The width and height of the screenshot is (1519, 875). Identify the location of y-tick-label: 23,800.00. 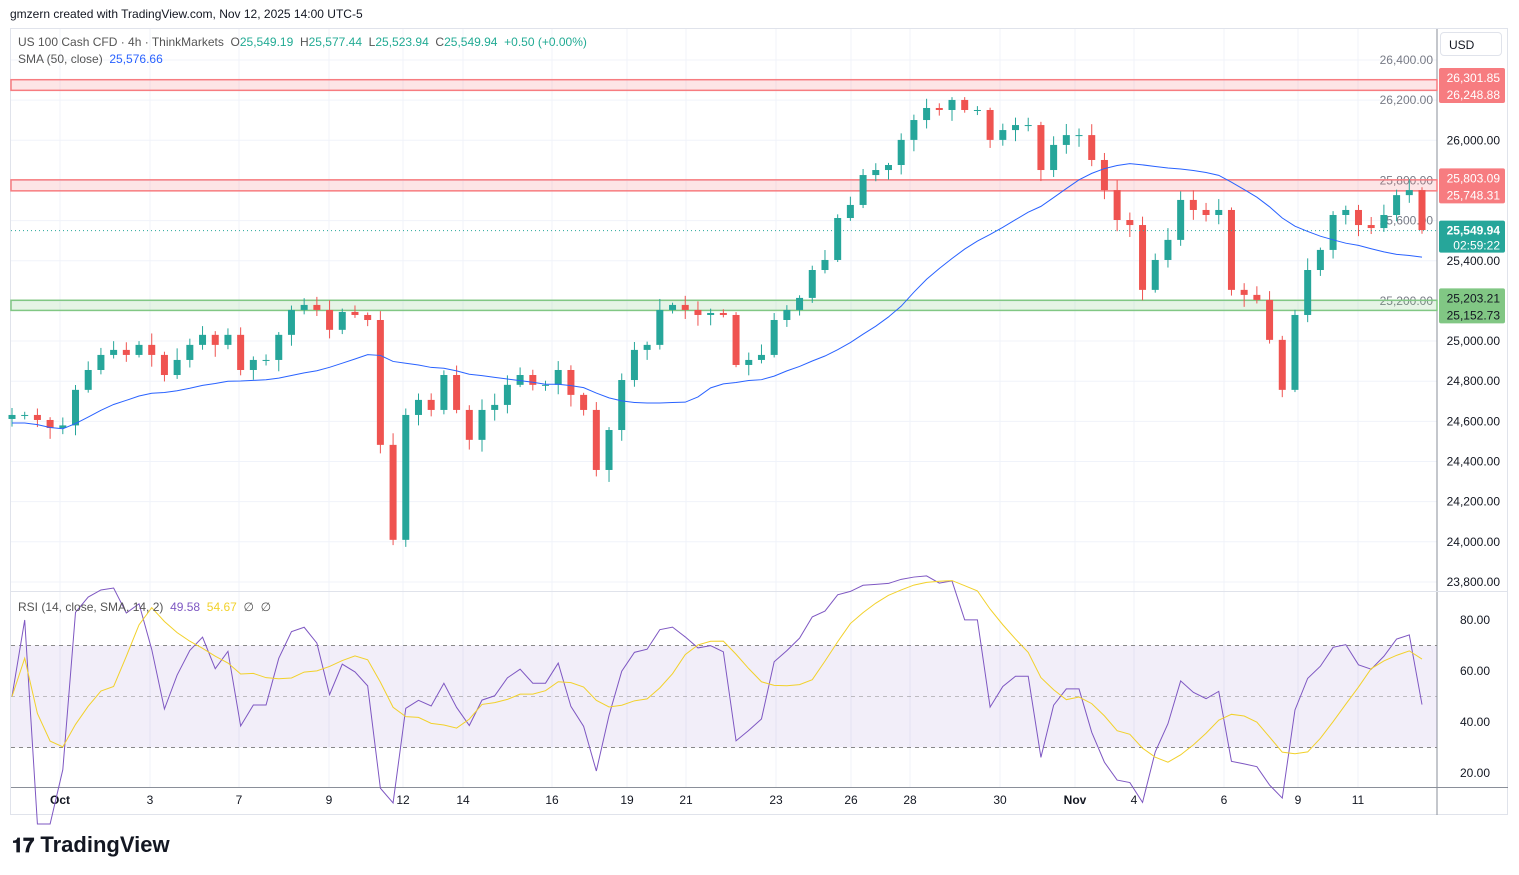
(1474, 582).